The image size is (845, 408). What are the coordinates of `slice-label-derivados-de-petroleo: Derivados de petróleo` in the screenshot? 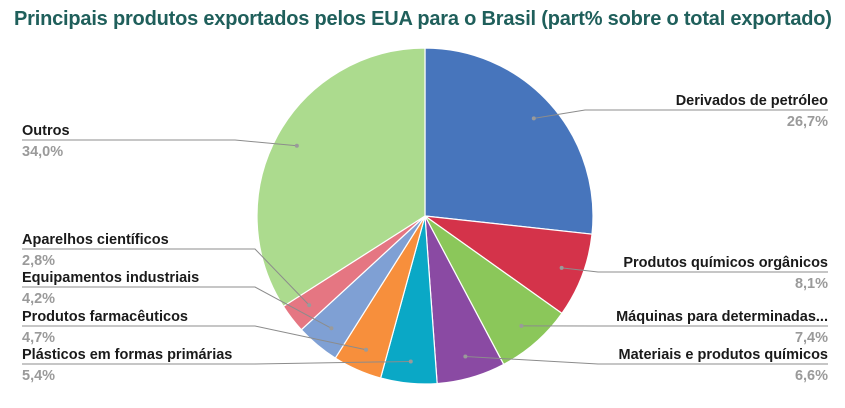 It's located at (752, 101).